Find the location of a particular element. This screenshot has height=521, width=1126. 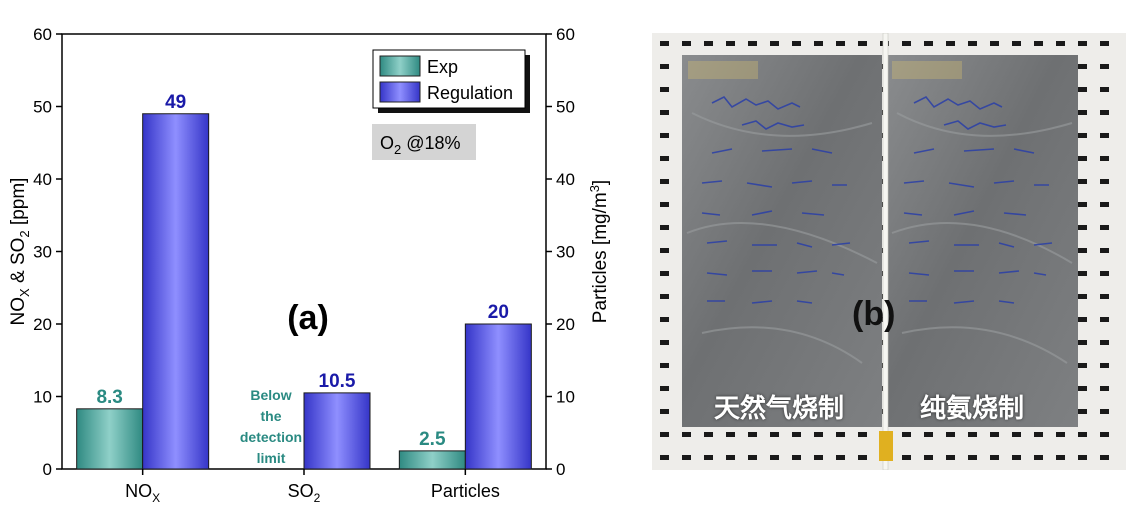

legend-label: Exp is located at coordinates (442, 67).